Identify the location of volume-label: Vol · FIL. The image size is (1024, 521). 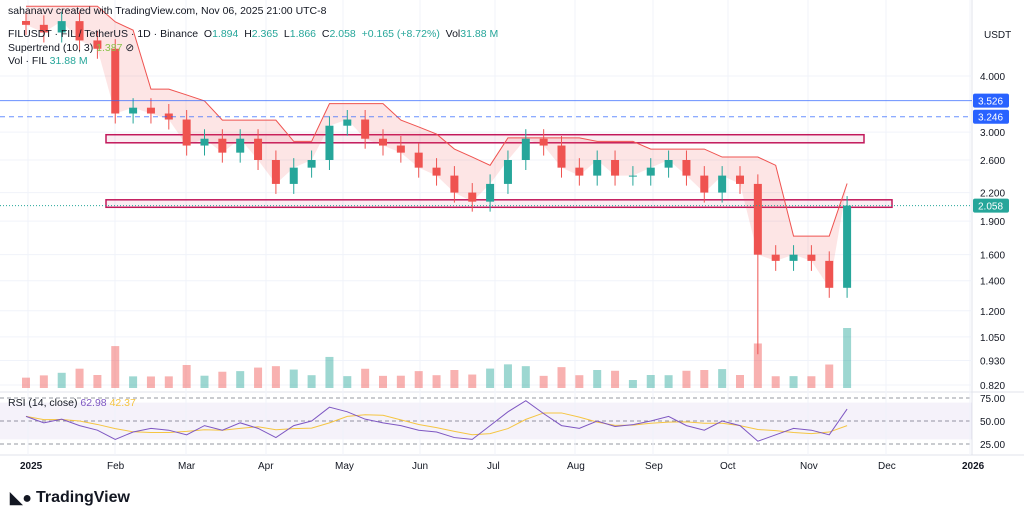
(27, 61).